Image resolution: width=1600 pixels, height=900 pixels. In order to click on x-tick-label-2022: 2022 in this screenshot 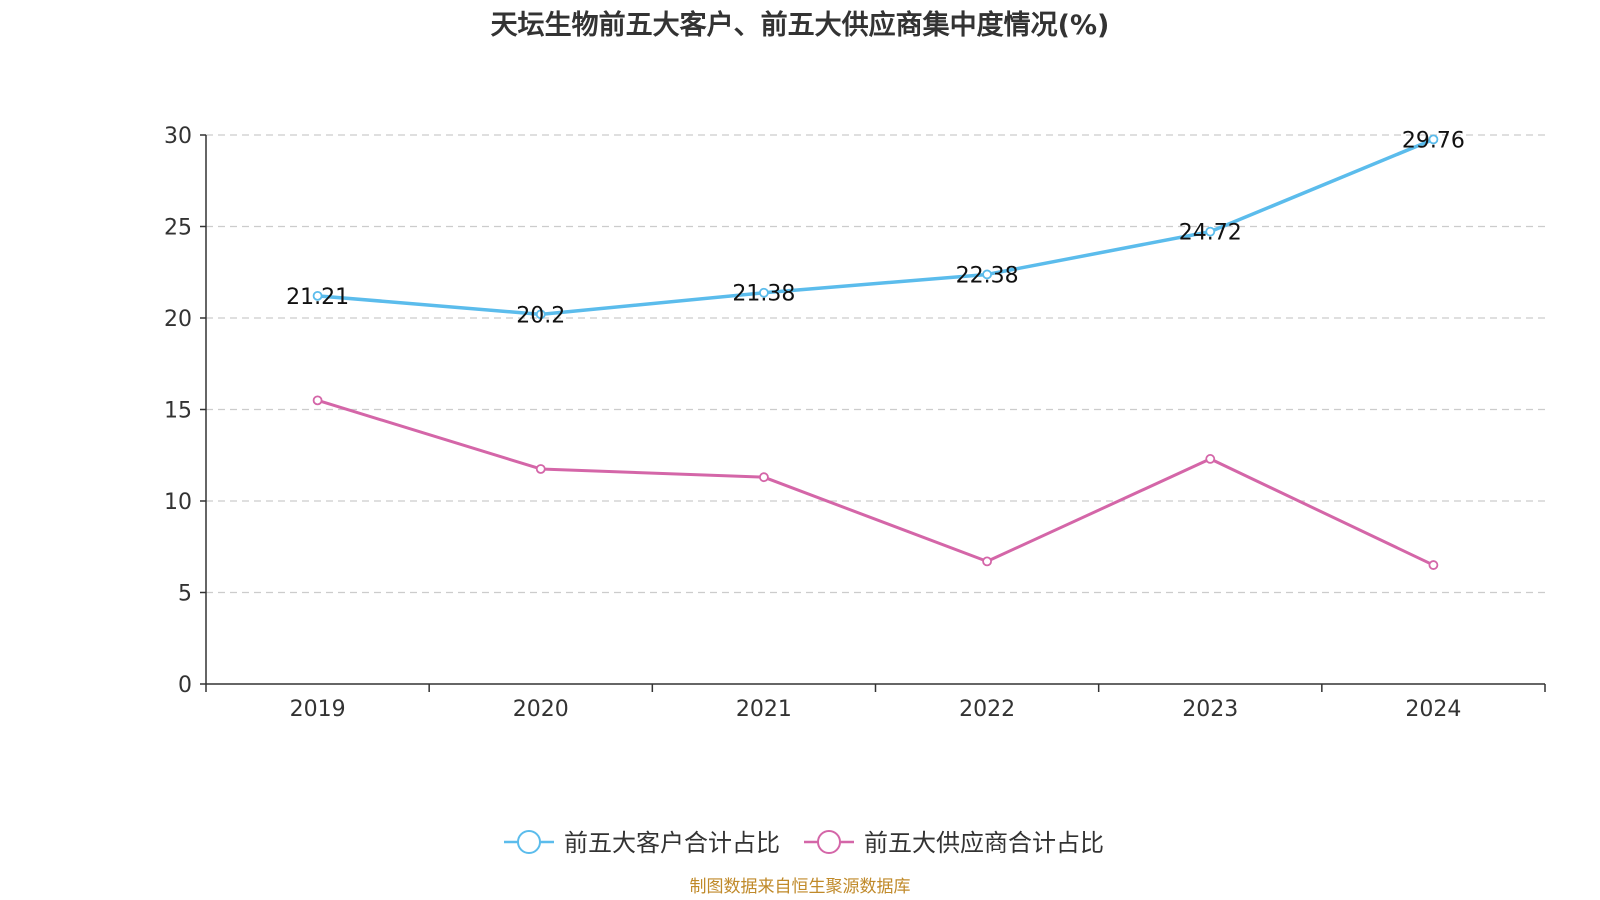, I will do `click(987, 709)`.